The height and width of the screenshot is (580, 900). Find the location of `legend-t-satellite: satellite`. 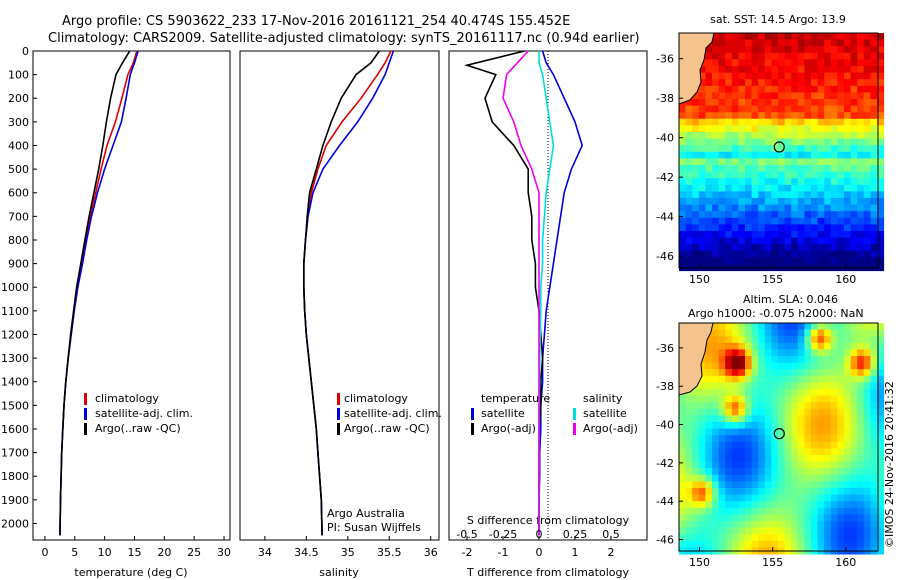

legend-t-satellite: satellite is located at coordinates (503, 413).